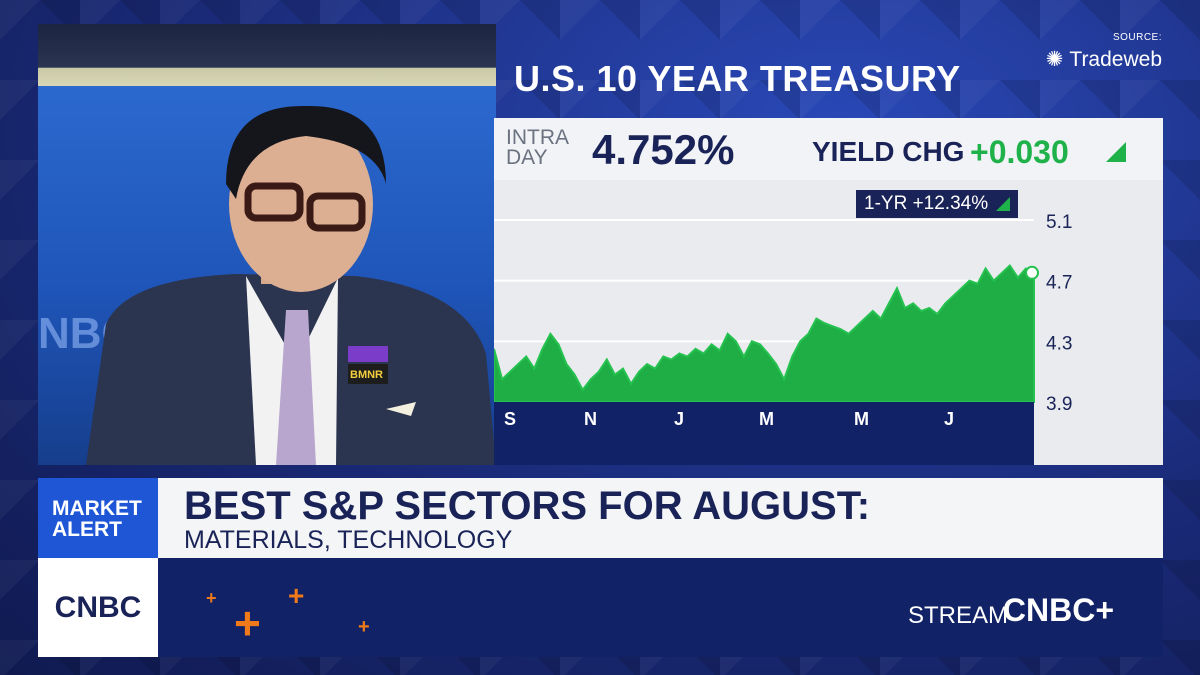 This screenshot has width=1200, height=675. What do you see at coordinates (590, 419) in the screenshot?
I see `x-tick-label: N` at bounding box center [590, 419].